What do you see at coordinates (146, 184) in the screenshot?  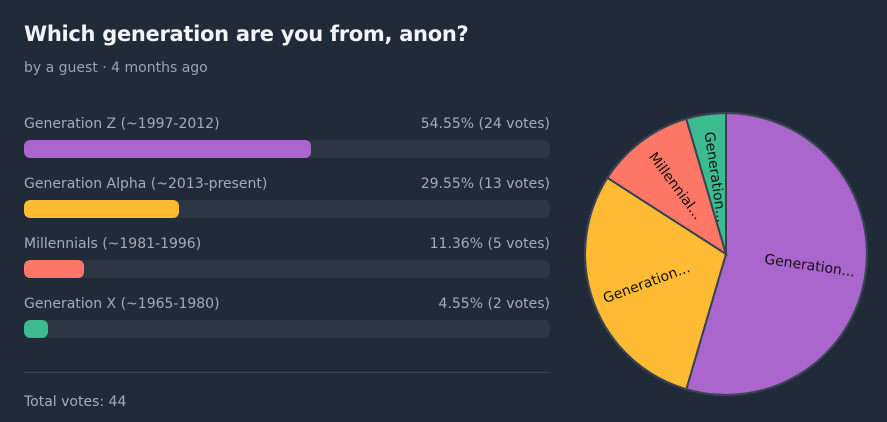 I see `option-label: Generation Alpha (~2013-present)` at bounding box center [146, 184].